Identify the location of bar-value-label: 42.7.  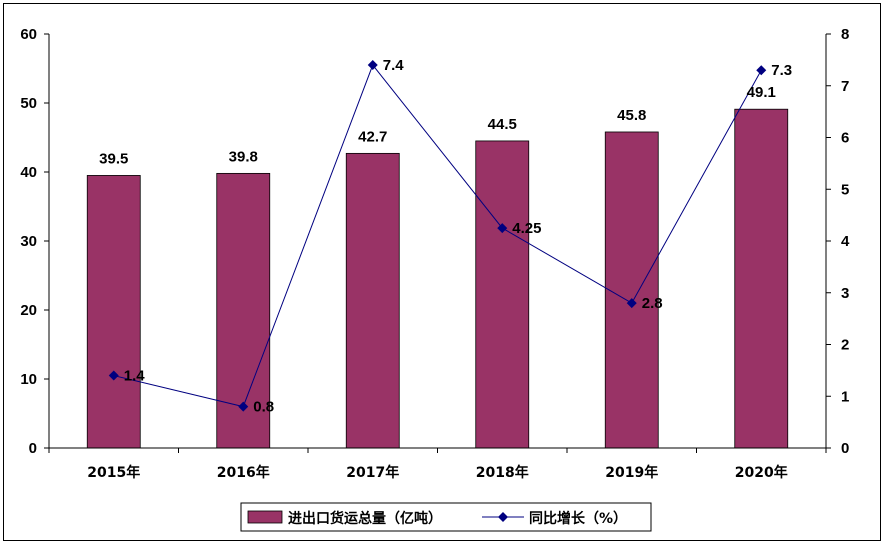
(372, 136).